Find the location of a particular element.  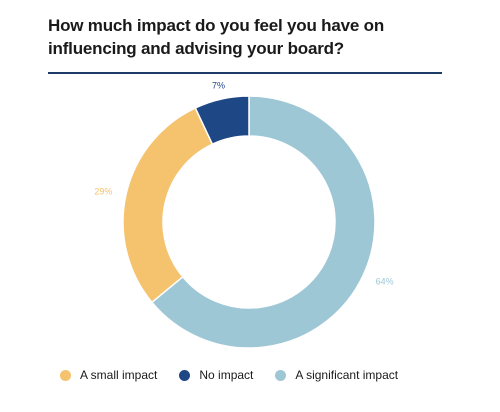

legend-item-small-impact: A small impact is located at coordinates (108, 375).